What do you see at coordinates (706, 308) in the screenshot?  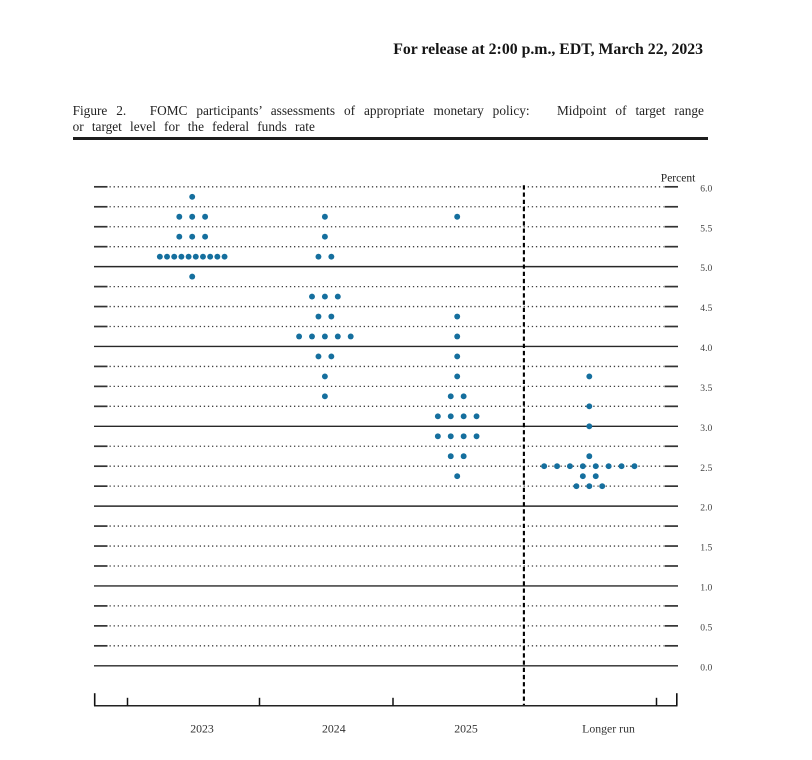 I see `svg-text: 4.5` at bounding box center [706, 308].